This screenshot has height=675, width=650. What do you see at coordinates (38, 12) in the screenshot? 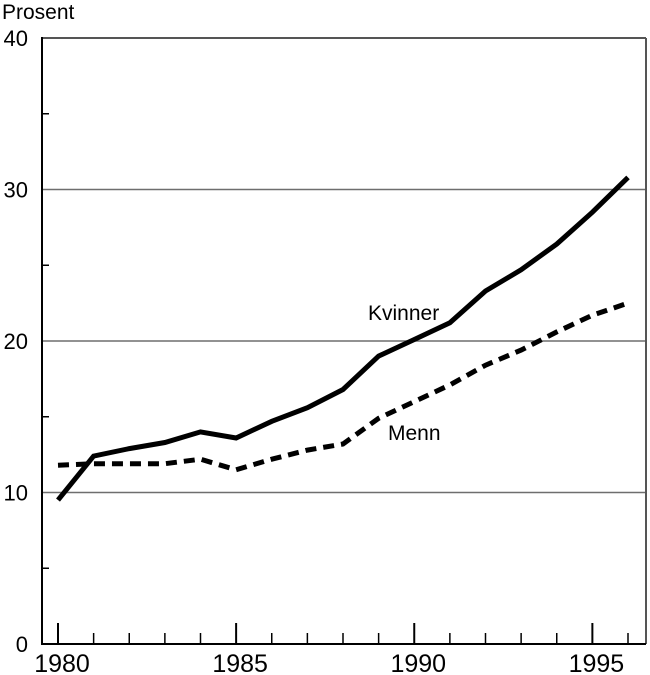
I see `y-axis-title: Prosent` at bounding box center [38, 12].